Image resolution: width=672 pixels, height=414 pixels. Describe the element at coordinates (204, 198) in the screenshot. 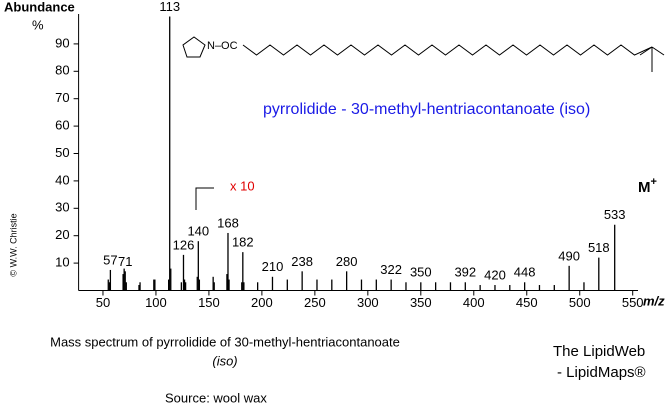

I see `scale-bracket` at that location.